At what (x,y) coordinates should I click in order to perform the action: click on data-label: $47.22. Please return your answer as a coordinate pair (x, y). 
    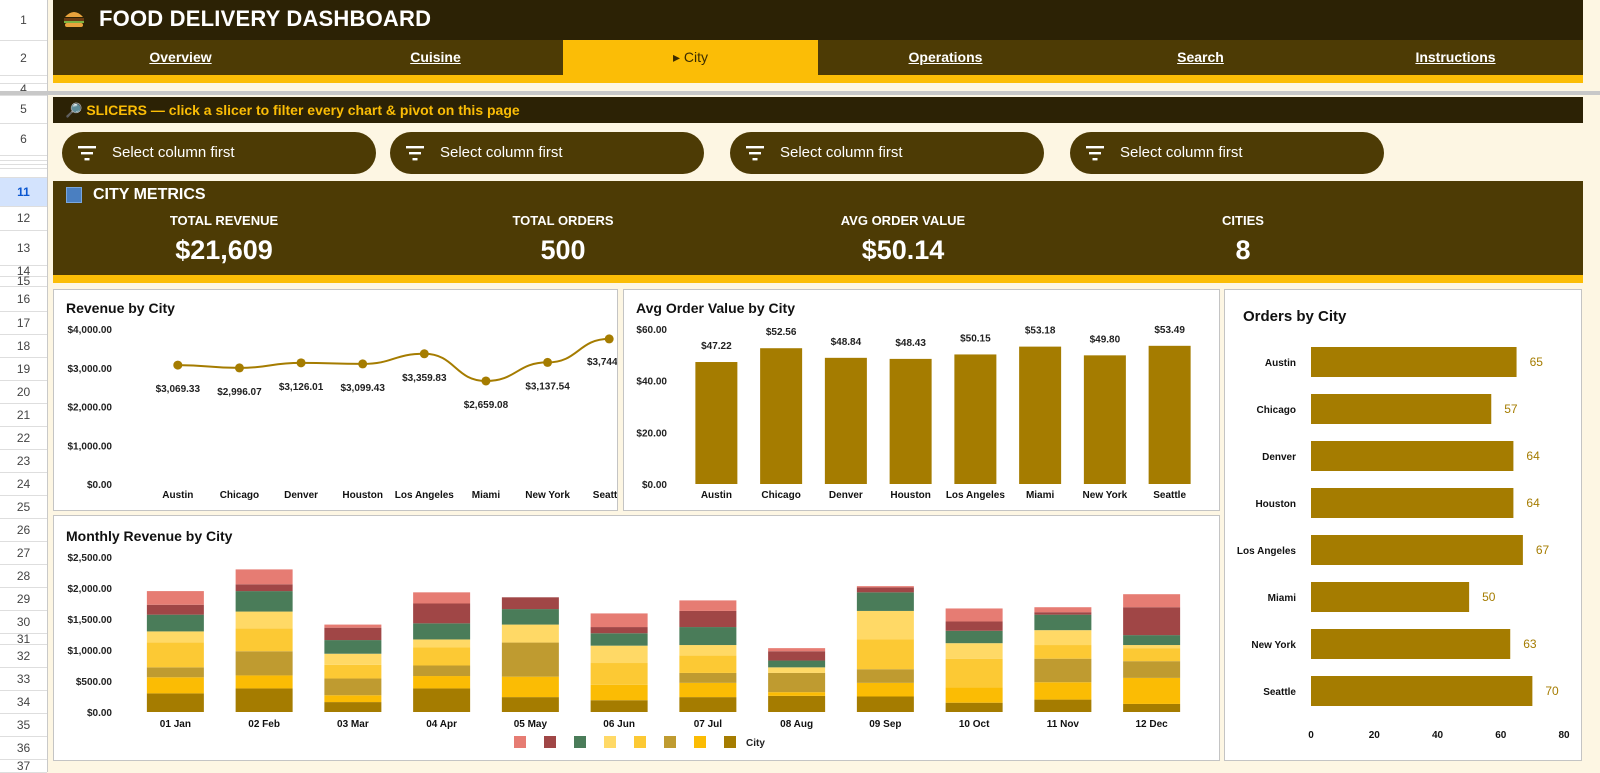
    Looking at the image, I should click on (716, 346).